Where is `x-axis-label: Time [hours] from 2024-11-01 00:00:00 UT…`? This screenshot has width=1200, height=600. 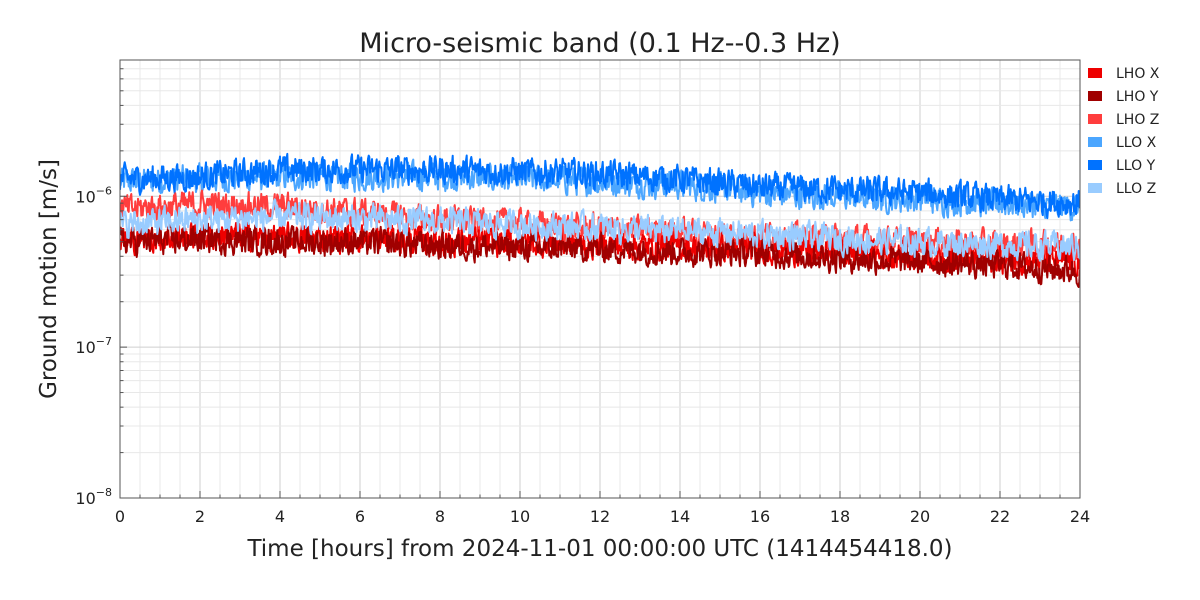 x-axis-label: Time [hours] from 2024-11-01 00:00:00 UT… is located at coordinates (599, 549).